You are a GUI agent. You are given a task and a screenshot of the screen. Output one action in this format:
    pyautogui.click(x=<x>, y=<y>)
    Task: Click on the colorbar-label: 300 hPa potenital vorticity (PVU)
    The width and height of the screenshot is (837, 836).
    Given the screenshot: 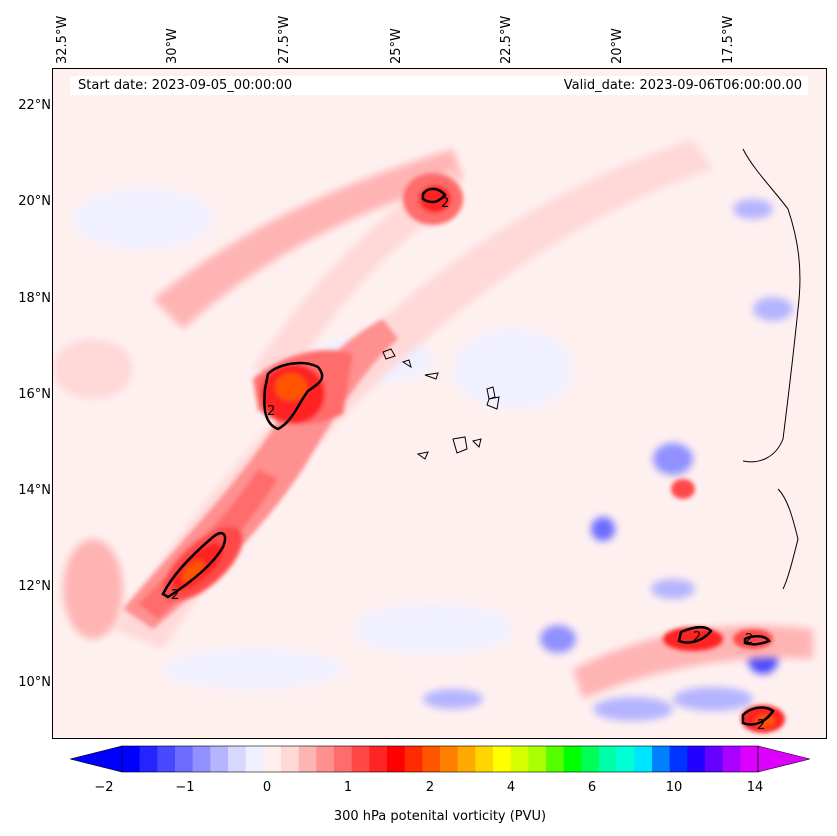 What is the action you would take?
    pyautogui.click(x=440, y=816)
    